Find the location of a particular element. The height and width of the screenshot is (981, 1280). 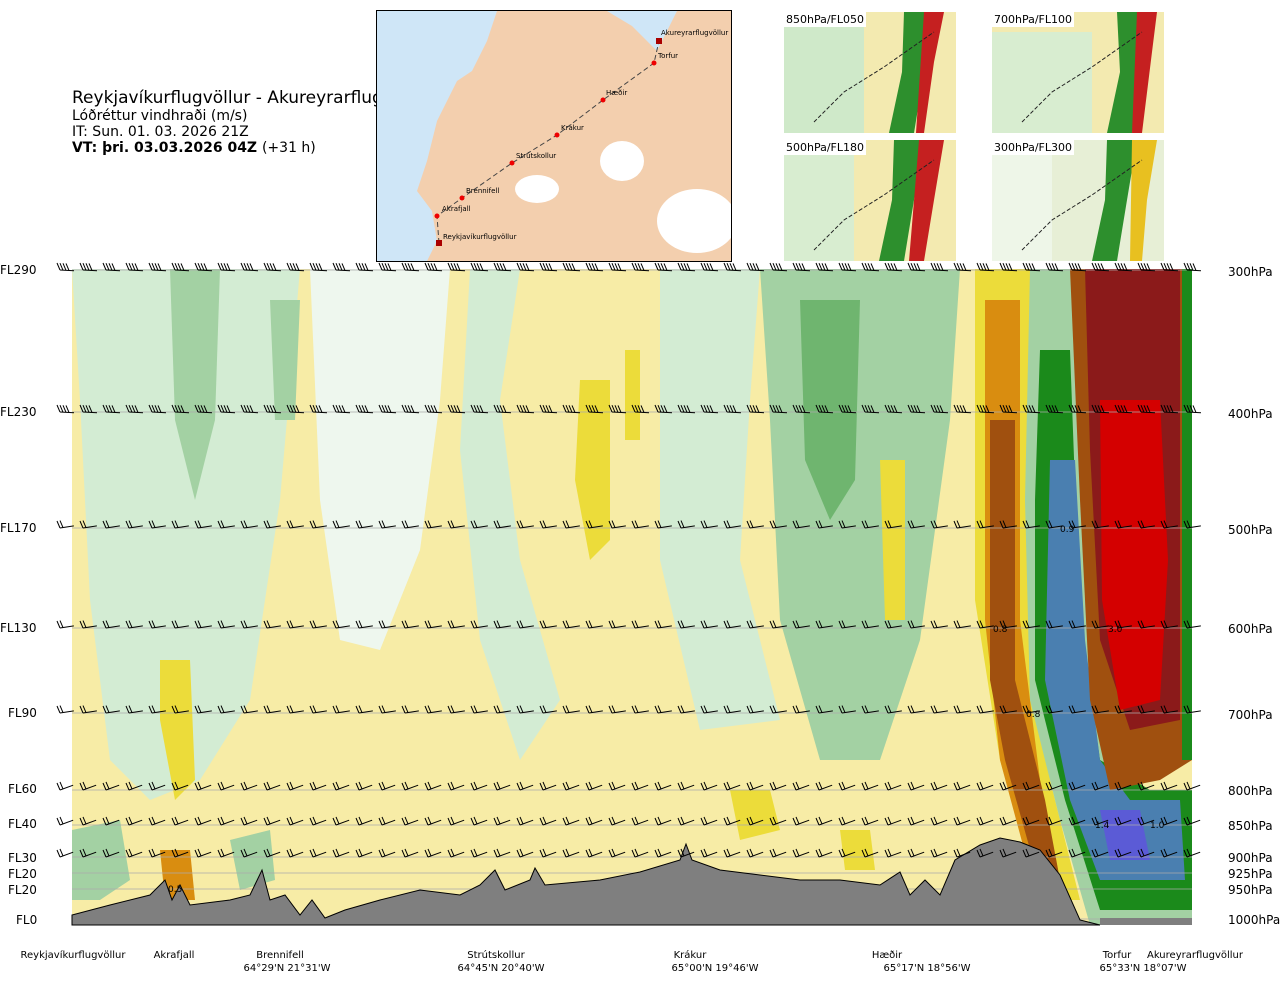

route-point is located at coordinates (512, 163).